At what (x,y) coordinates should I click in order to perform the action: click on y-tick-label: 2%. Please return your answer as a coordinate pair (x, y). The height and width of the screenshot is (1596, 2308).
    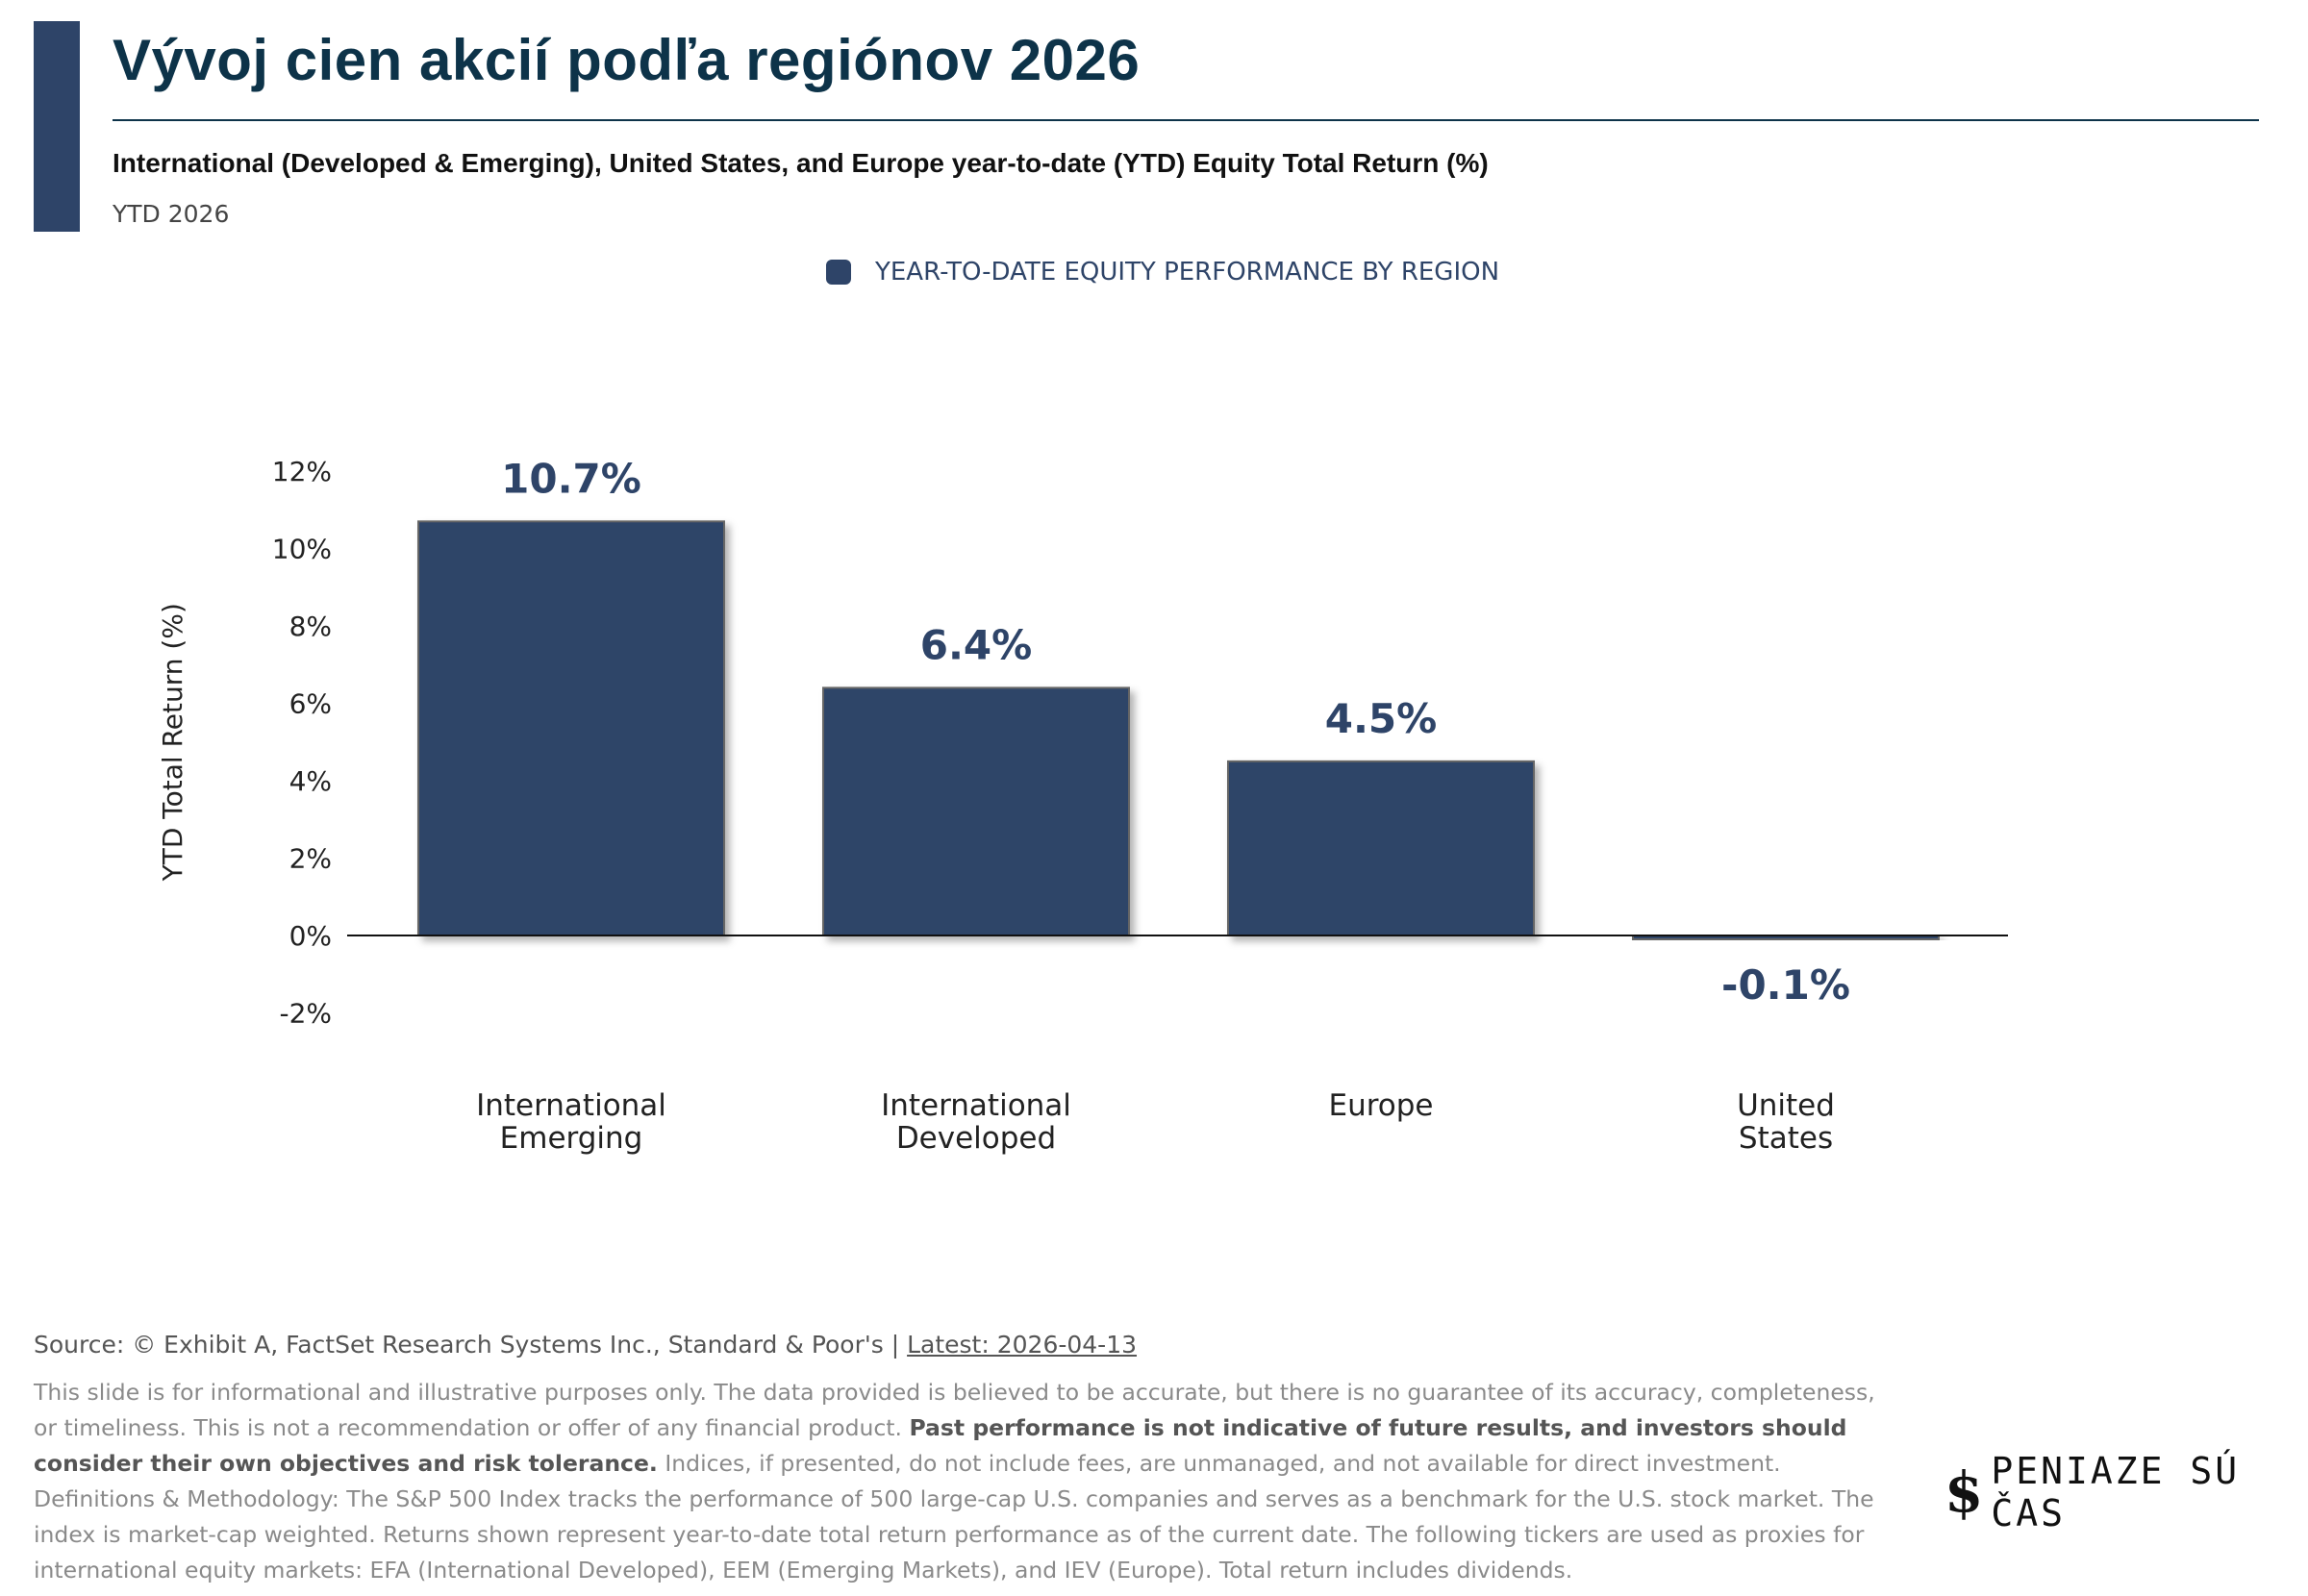
    Looking at the image, I should click on (311, 859).